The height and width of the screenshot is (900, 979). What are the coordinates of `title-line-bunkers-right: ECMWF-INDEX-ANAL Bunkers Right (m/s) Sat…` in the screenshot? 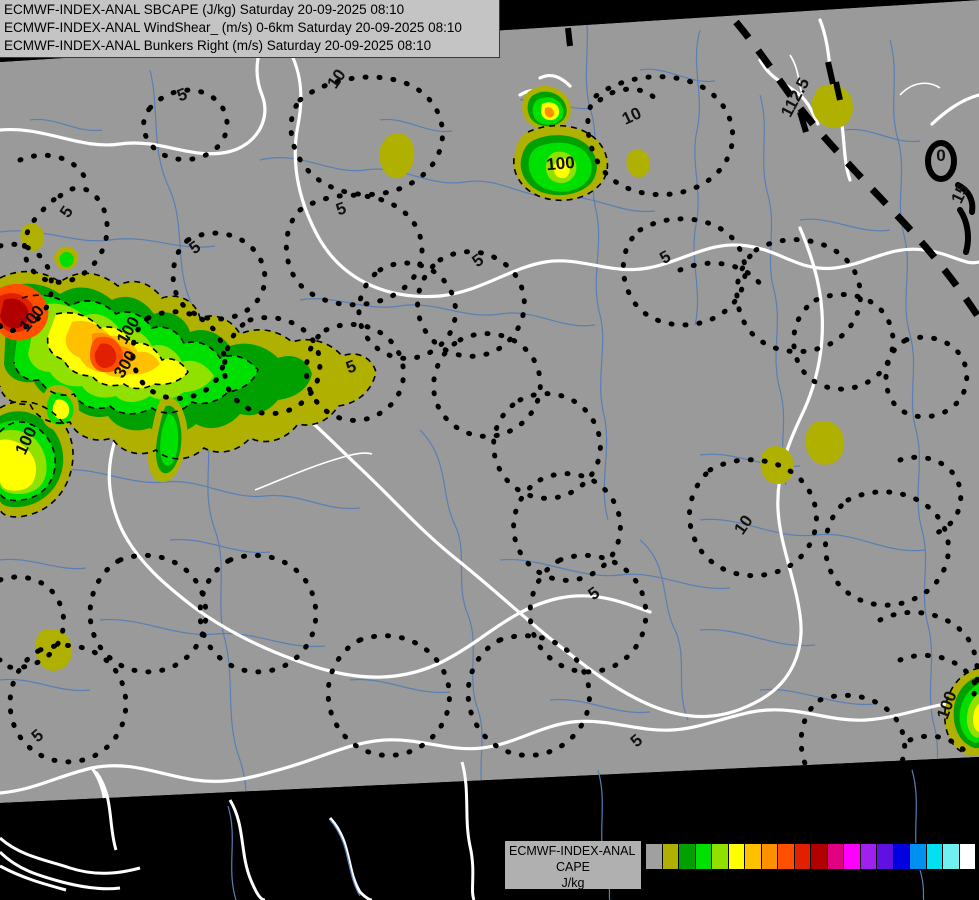 It's located at (218, 45).